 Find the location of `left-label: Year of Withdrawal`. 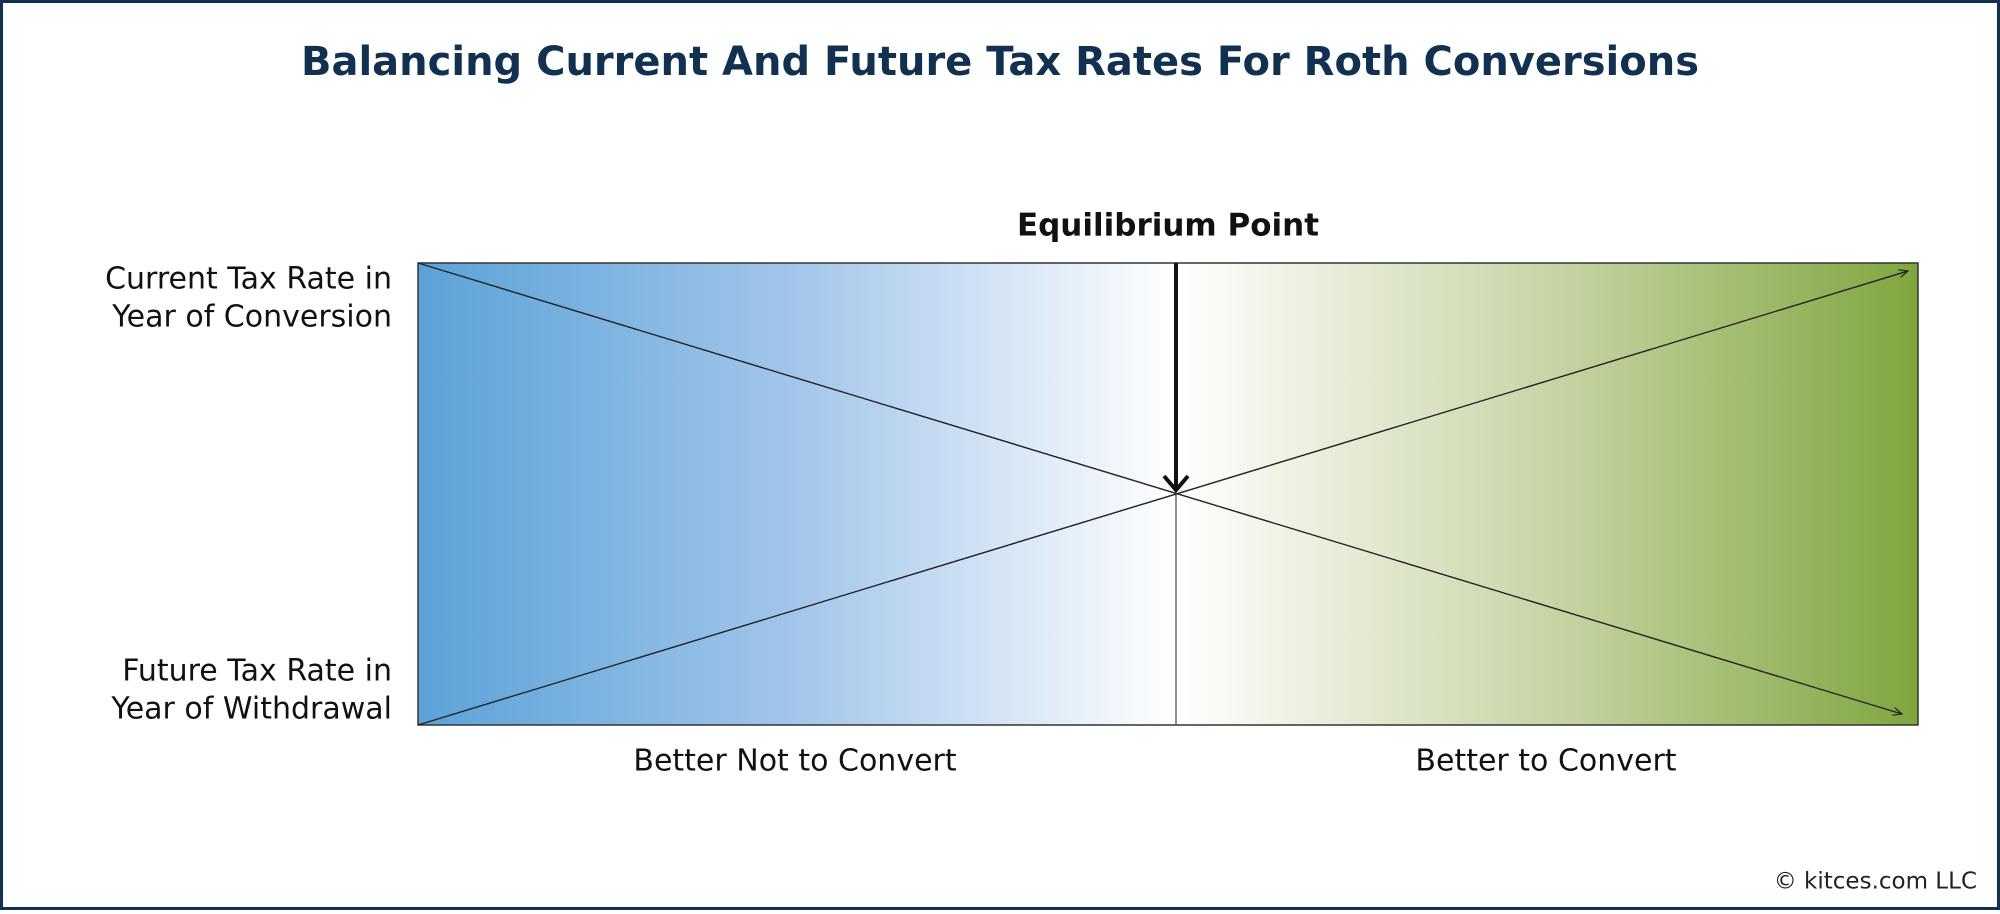

left-label: Year of Withdrawal is located at coordinates (251, 709).